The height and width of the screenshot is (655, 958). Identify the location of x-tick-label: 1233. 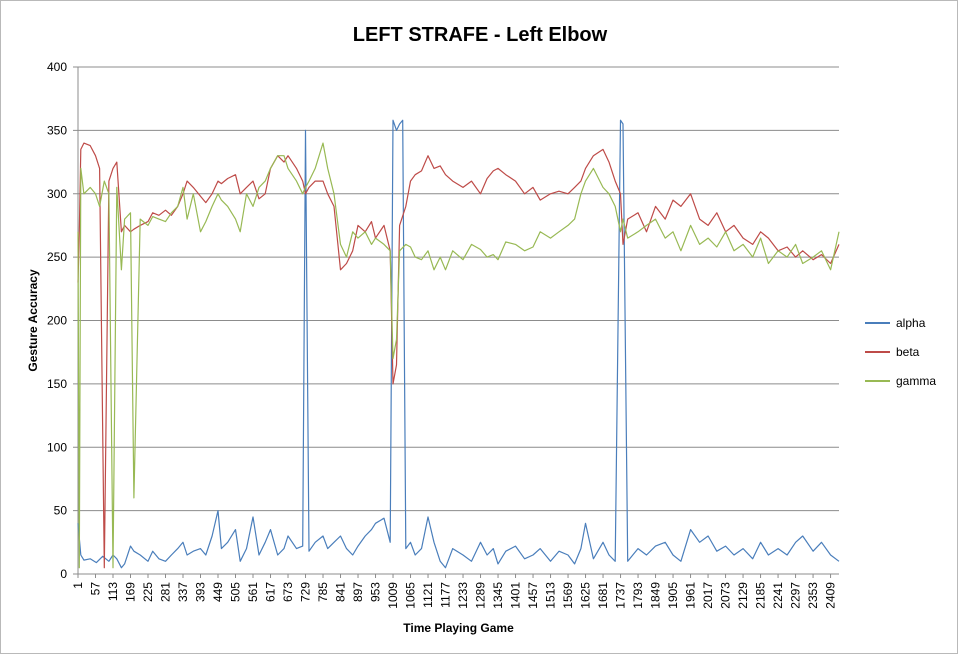
(463, 595).